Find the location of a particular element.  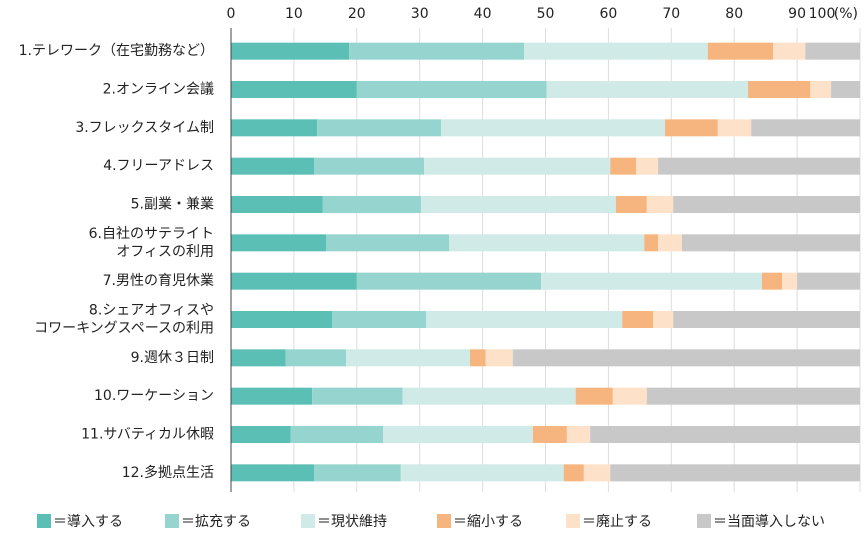

legend-label: ＝導入する is located at coordinates (88, 522).